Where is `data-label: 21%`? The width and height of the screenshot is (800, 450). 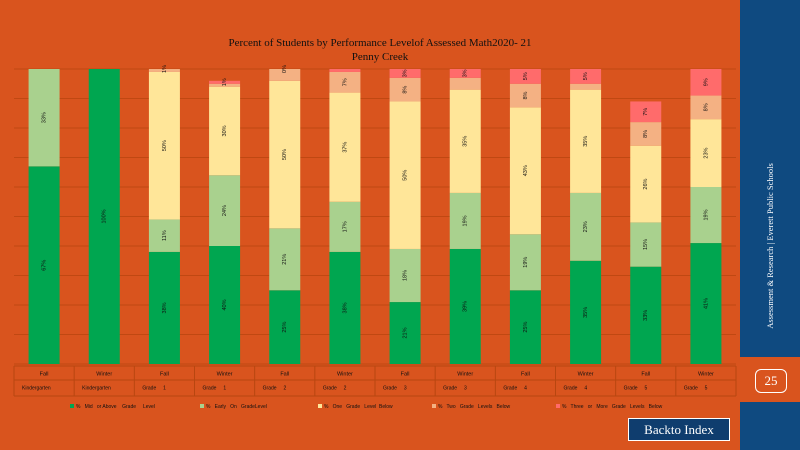
data-label: 21% is located at coordinates (406, 332).